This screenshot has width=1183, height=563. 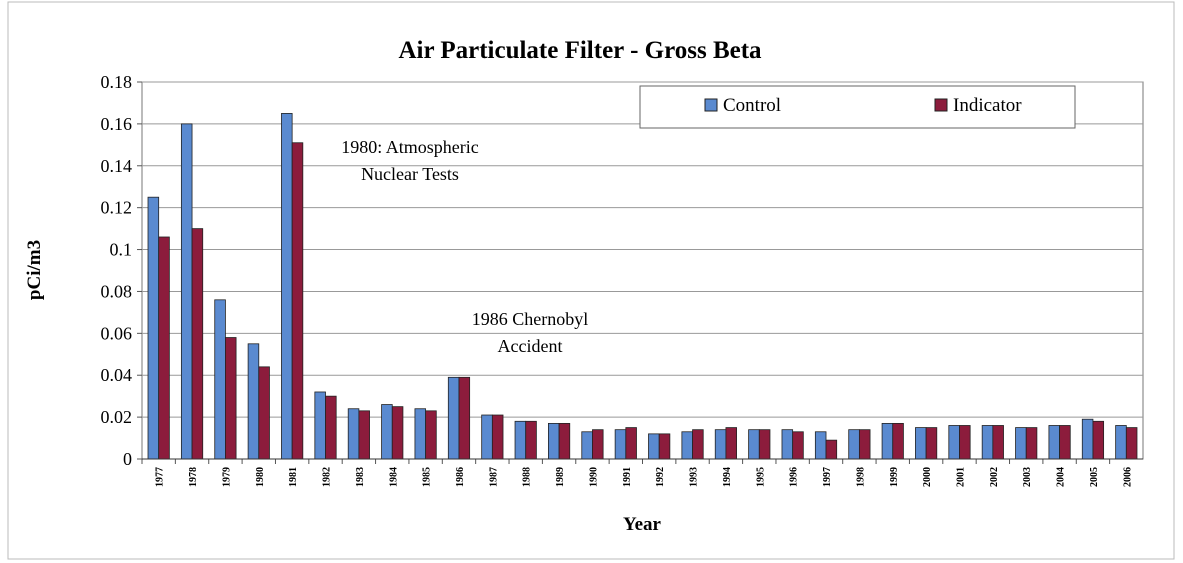 I want to click on y-tick-label: 0.02, so click(x=117, y=417).